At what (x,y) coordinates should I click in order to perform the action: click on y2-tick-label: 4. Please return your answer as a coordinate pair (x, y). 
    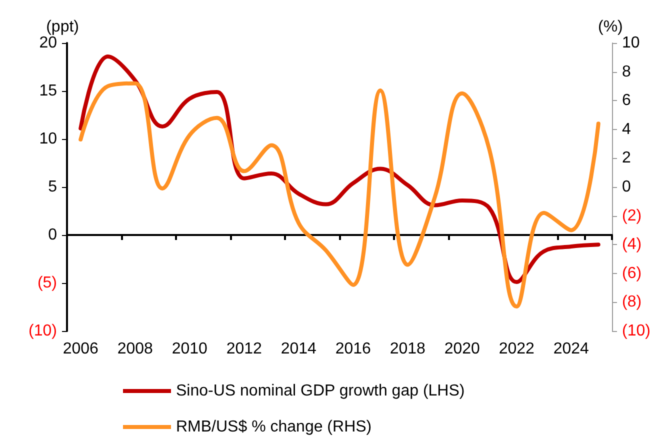
    Looking at the image, I should click on (626, 129).